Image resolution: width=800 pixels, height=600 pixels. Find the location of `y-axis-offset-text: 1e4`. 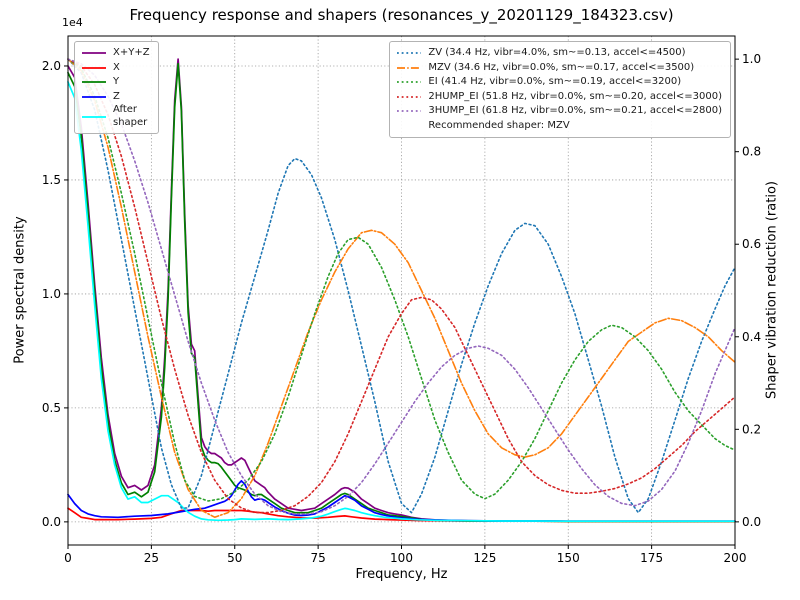

y-axis-offset-text: 1e4 is located at coordinates (72, 22).